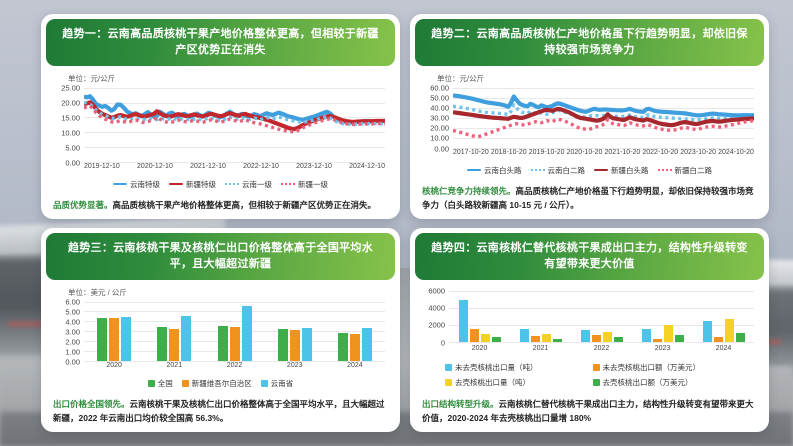 The image size is (793, 446). I want to click on legend-item: 未去壳核桃出口额（万美元）, so click(646, 367).